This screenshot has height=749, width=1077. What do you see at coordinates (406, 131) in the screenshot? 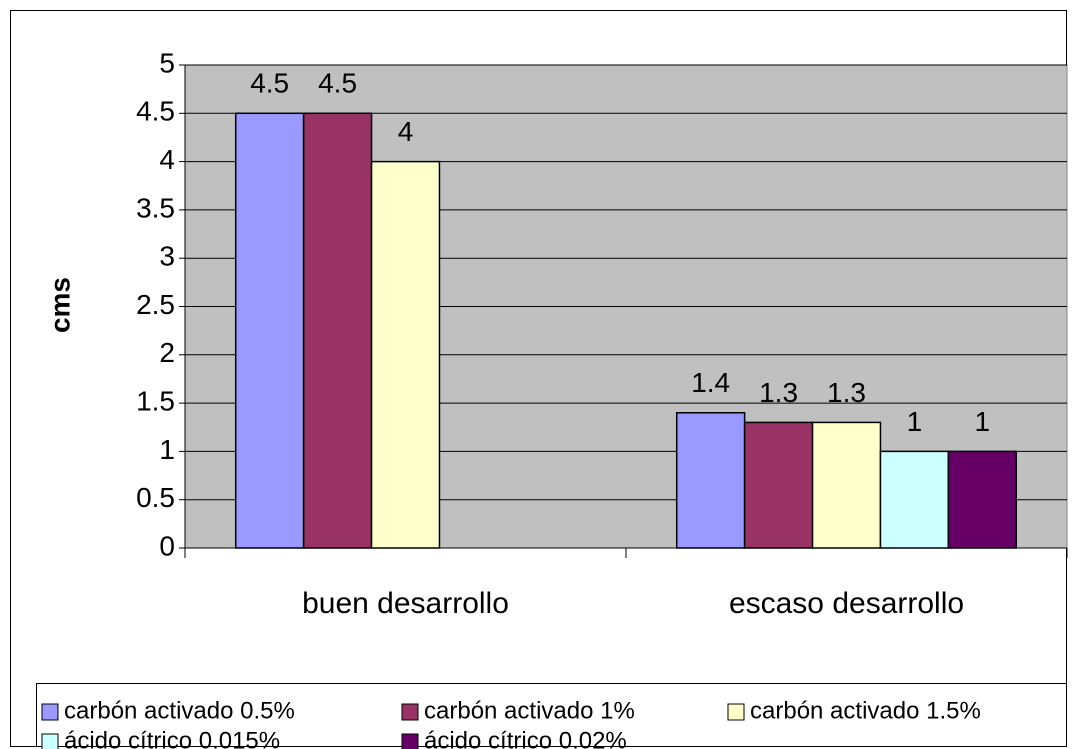
I see `value-label: 4` at bounding box center [406, 131].